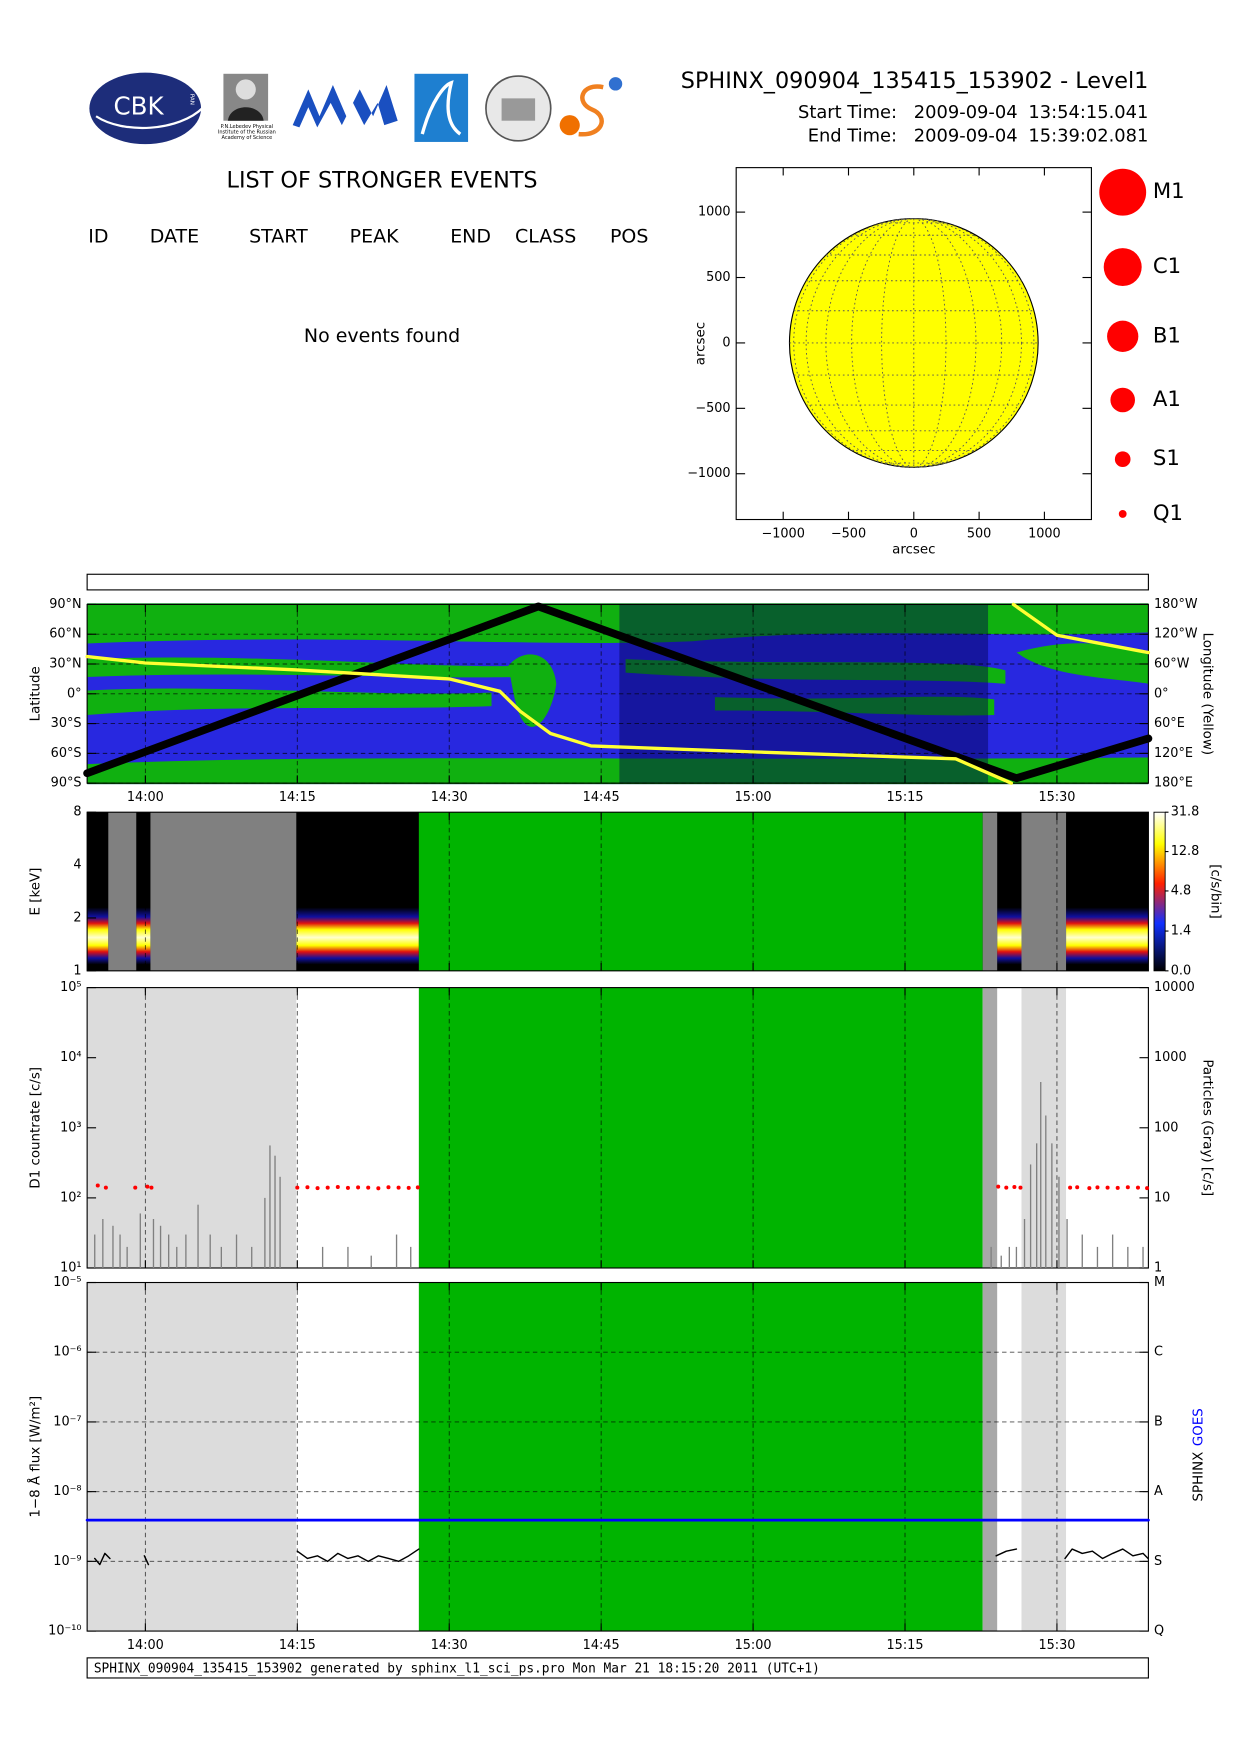 The height and width of the screenshot is (1754, 1240). Describe the element at coordinates (1167, 399) in the screenshot. I see `legend-label: A1` at that location.